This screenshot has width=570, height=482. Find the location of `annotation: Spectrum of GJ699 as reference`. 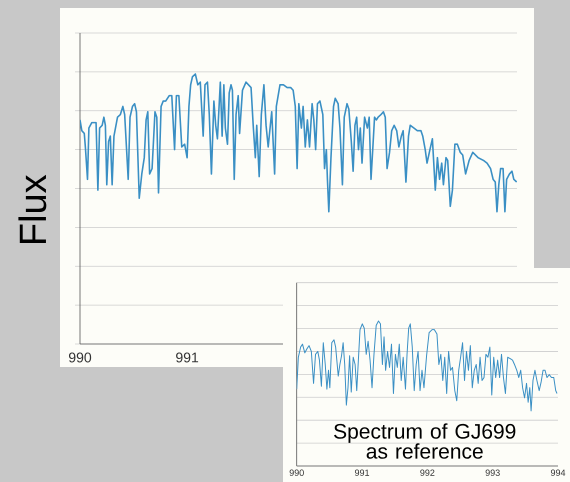

annotation: Spectrum of GJ699 as reference is located at coordinates (425, 441).